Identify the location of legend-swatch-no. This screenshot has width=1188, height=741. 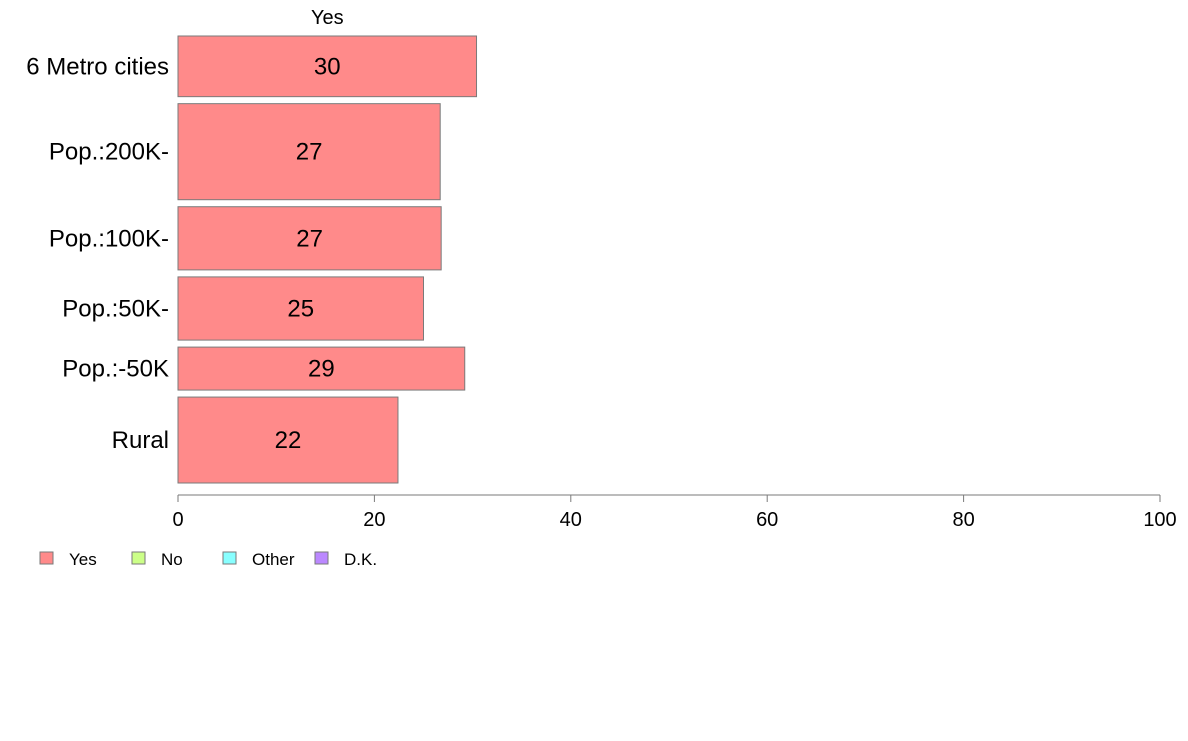
(138, 558).